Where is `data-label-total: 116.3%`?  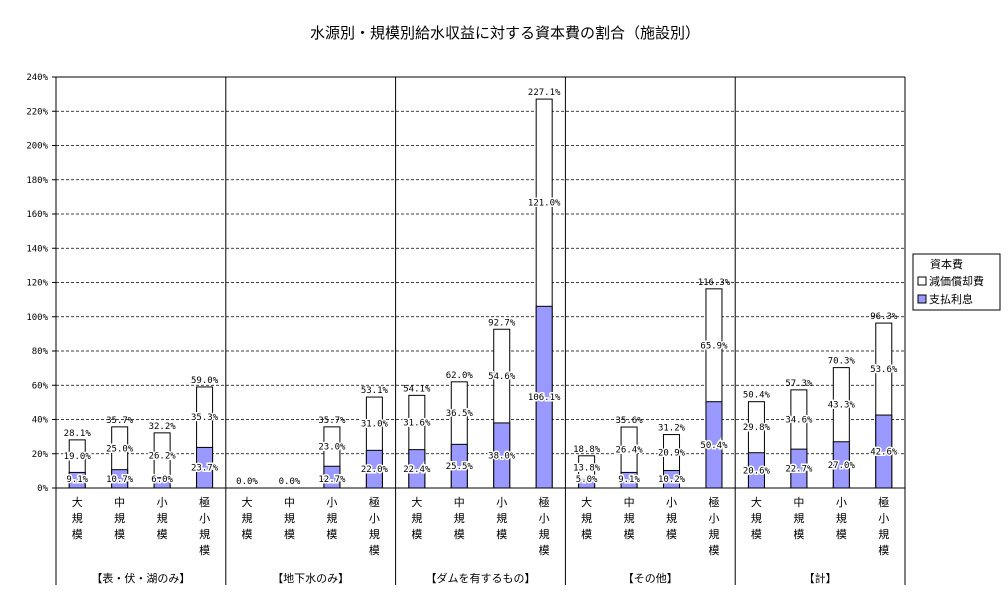
data-label-total: 116.3% is located at coordinates (714, 283).